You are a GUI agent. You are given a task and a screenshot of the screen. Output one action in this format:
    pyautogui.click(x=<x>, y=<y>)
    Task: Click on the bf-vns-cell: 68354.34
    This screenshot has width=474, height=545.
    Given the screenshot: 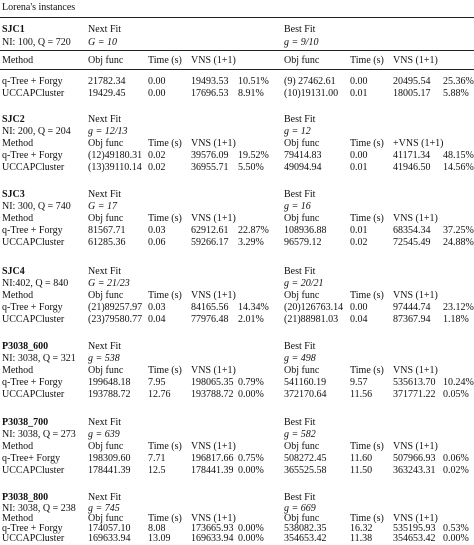 What is the action you would take?
    pyautogui.click(x=412, y=230)
    